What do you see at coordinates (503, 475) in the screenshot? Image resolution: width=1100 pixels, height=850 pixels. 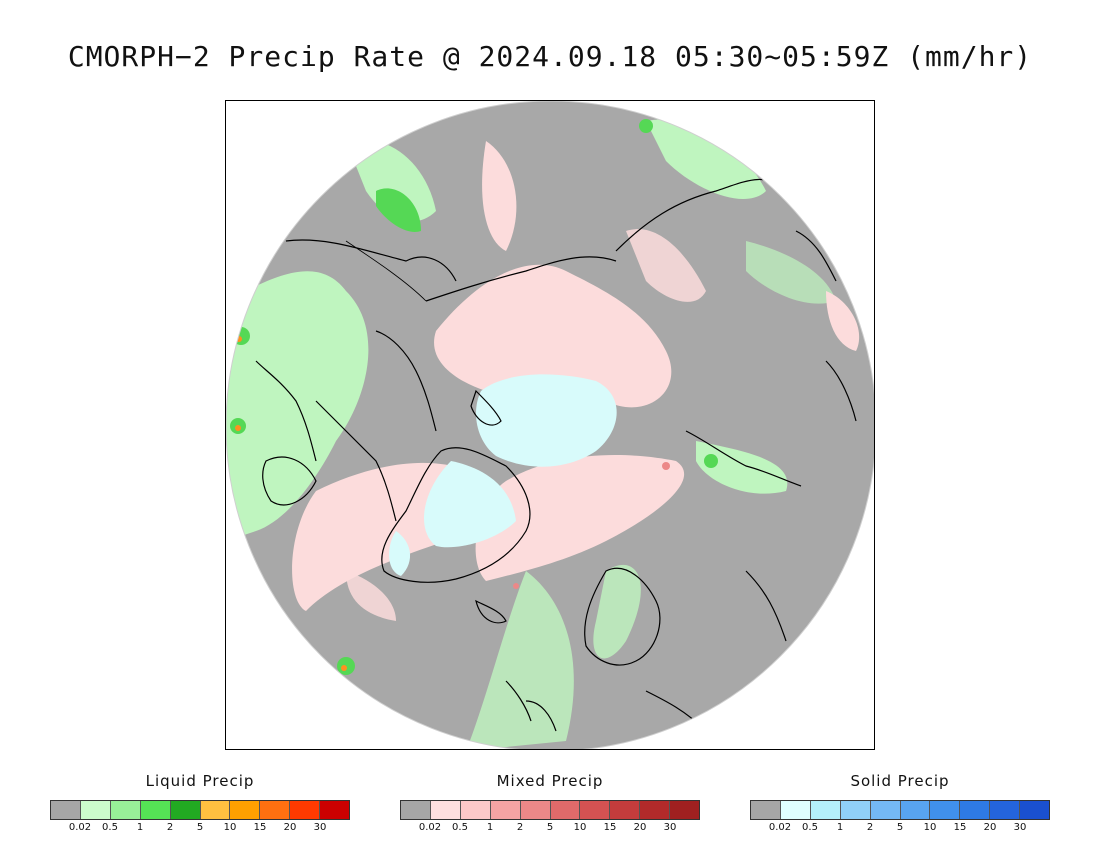 I see `solid-precip-areas` at bounding box center [503, 475].